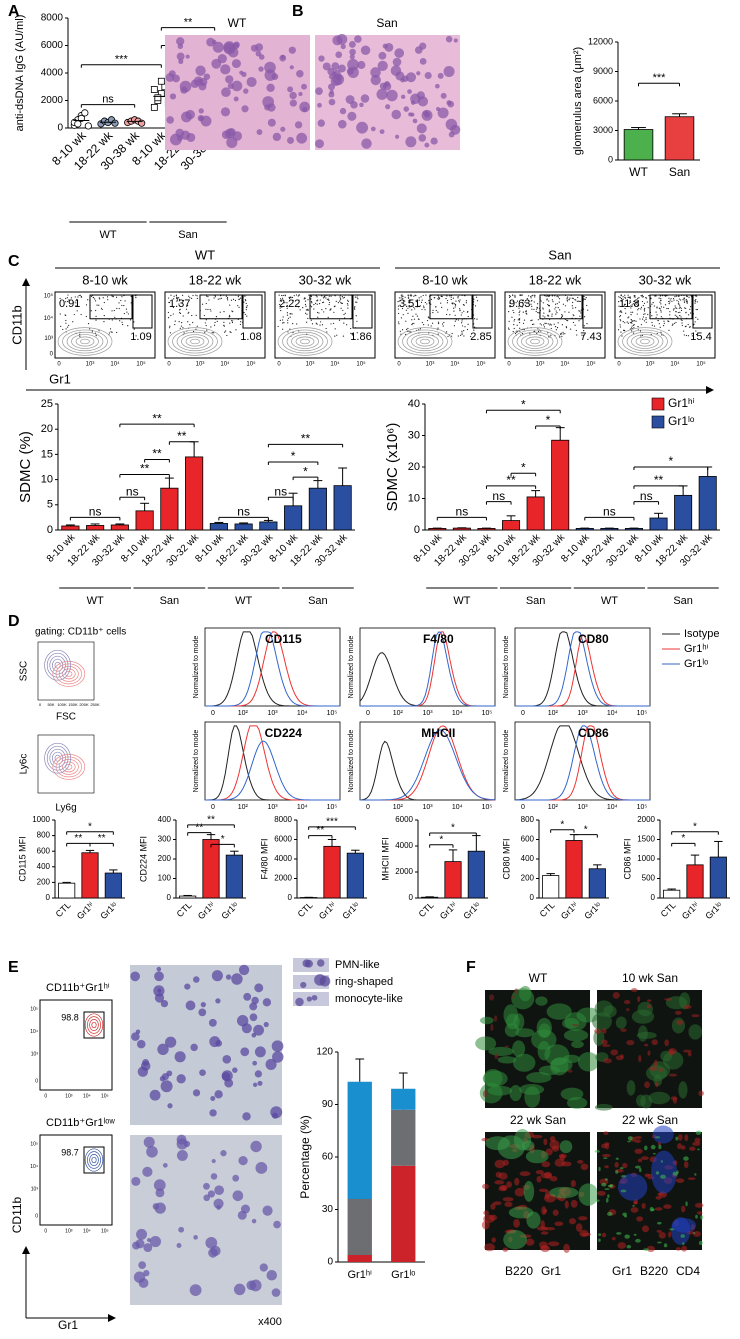 Image resolution: width=740 pixels, height=1339 pixels. Describe the element at coordinates (328, 1157) in the screenshot. I see `y-tick-label: 60` at that location.